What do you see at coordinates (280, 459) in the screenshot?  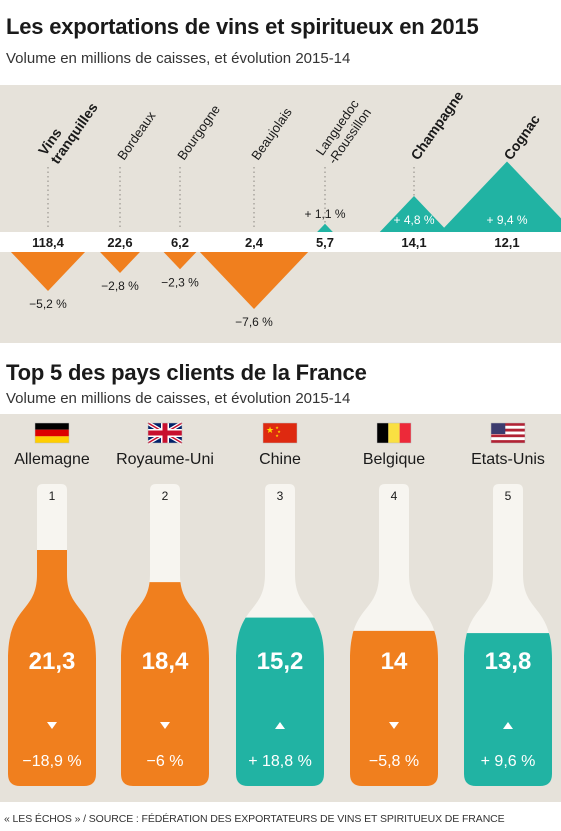 I see `country-label-chine: Chine` at bounding box center [280, 459].